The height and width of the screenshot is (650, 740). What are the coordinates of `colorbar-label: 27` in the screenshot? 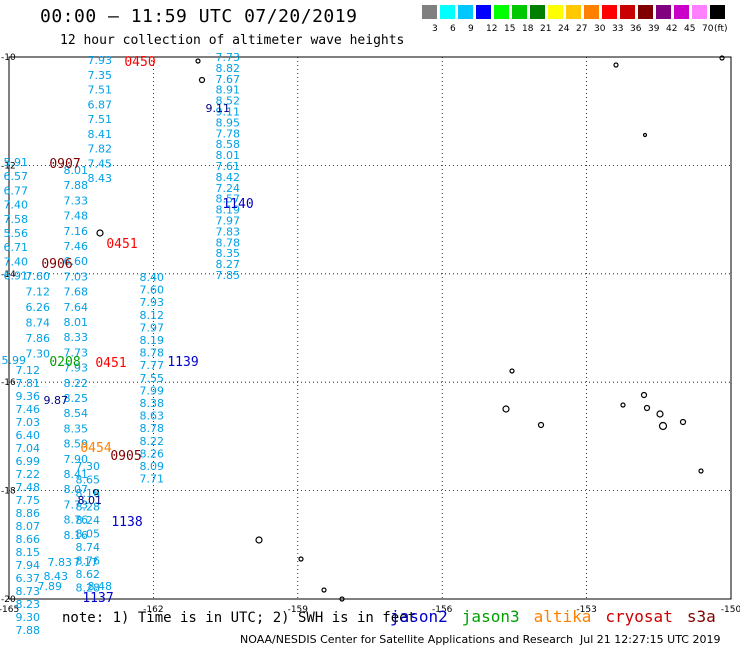 It's located at (582, 29).